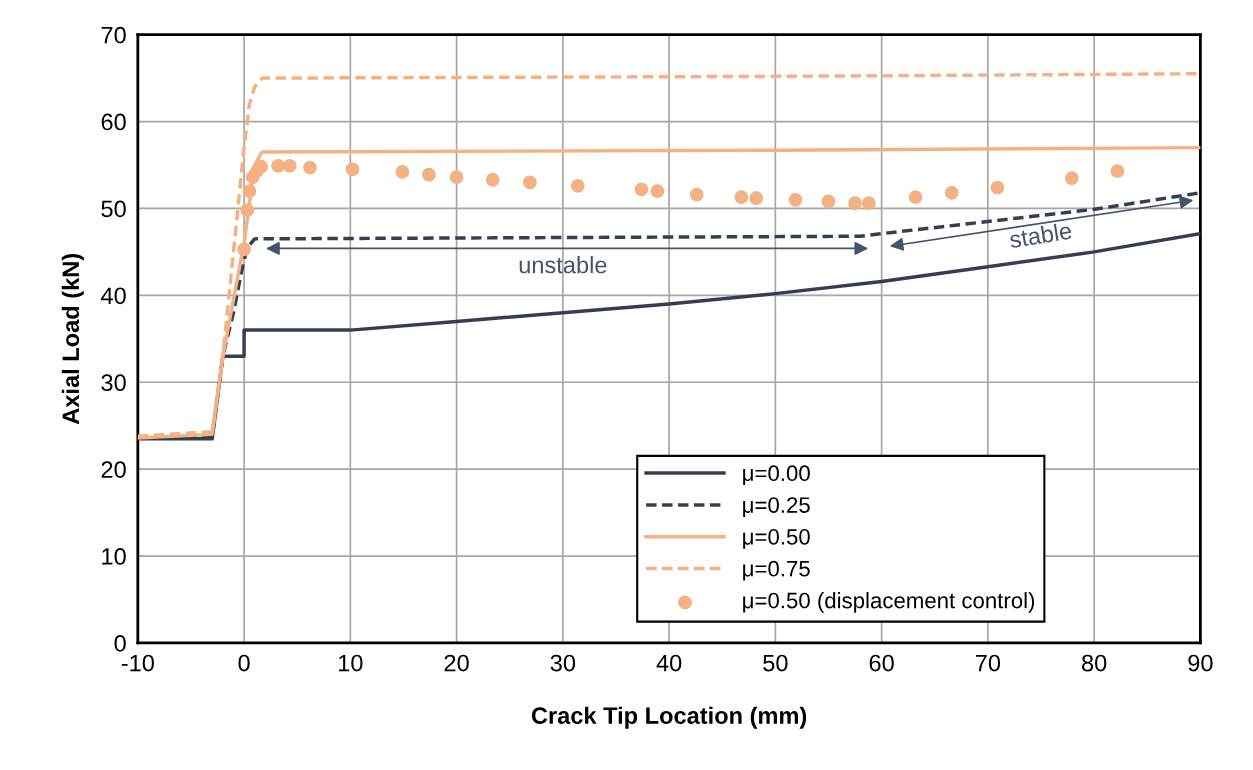  I want to click on x-tick-label: -10, so click(137, 663).